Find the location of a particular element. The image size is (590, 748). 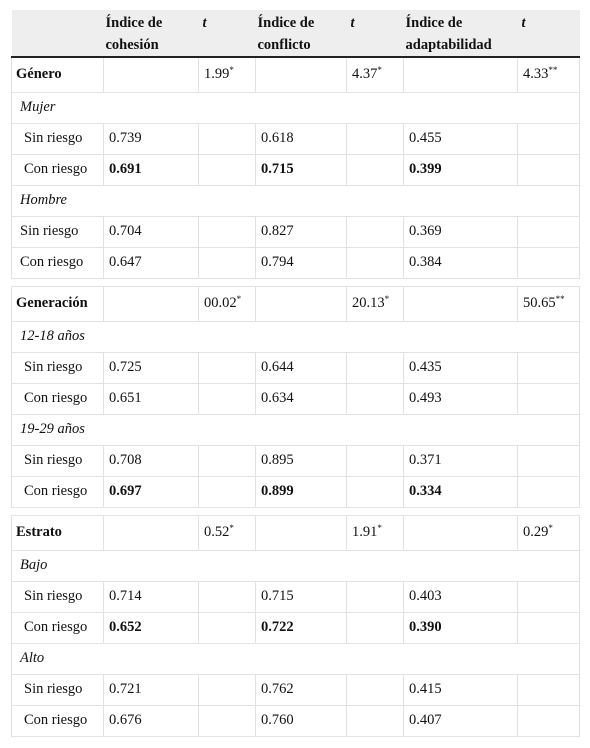

data-row: Sin riesgo 0.721 0.762 0.415 is located at coordinates (295, 689).